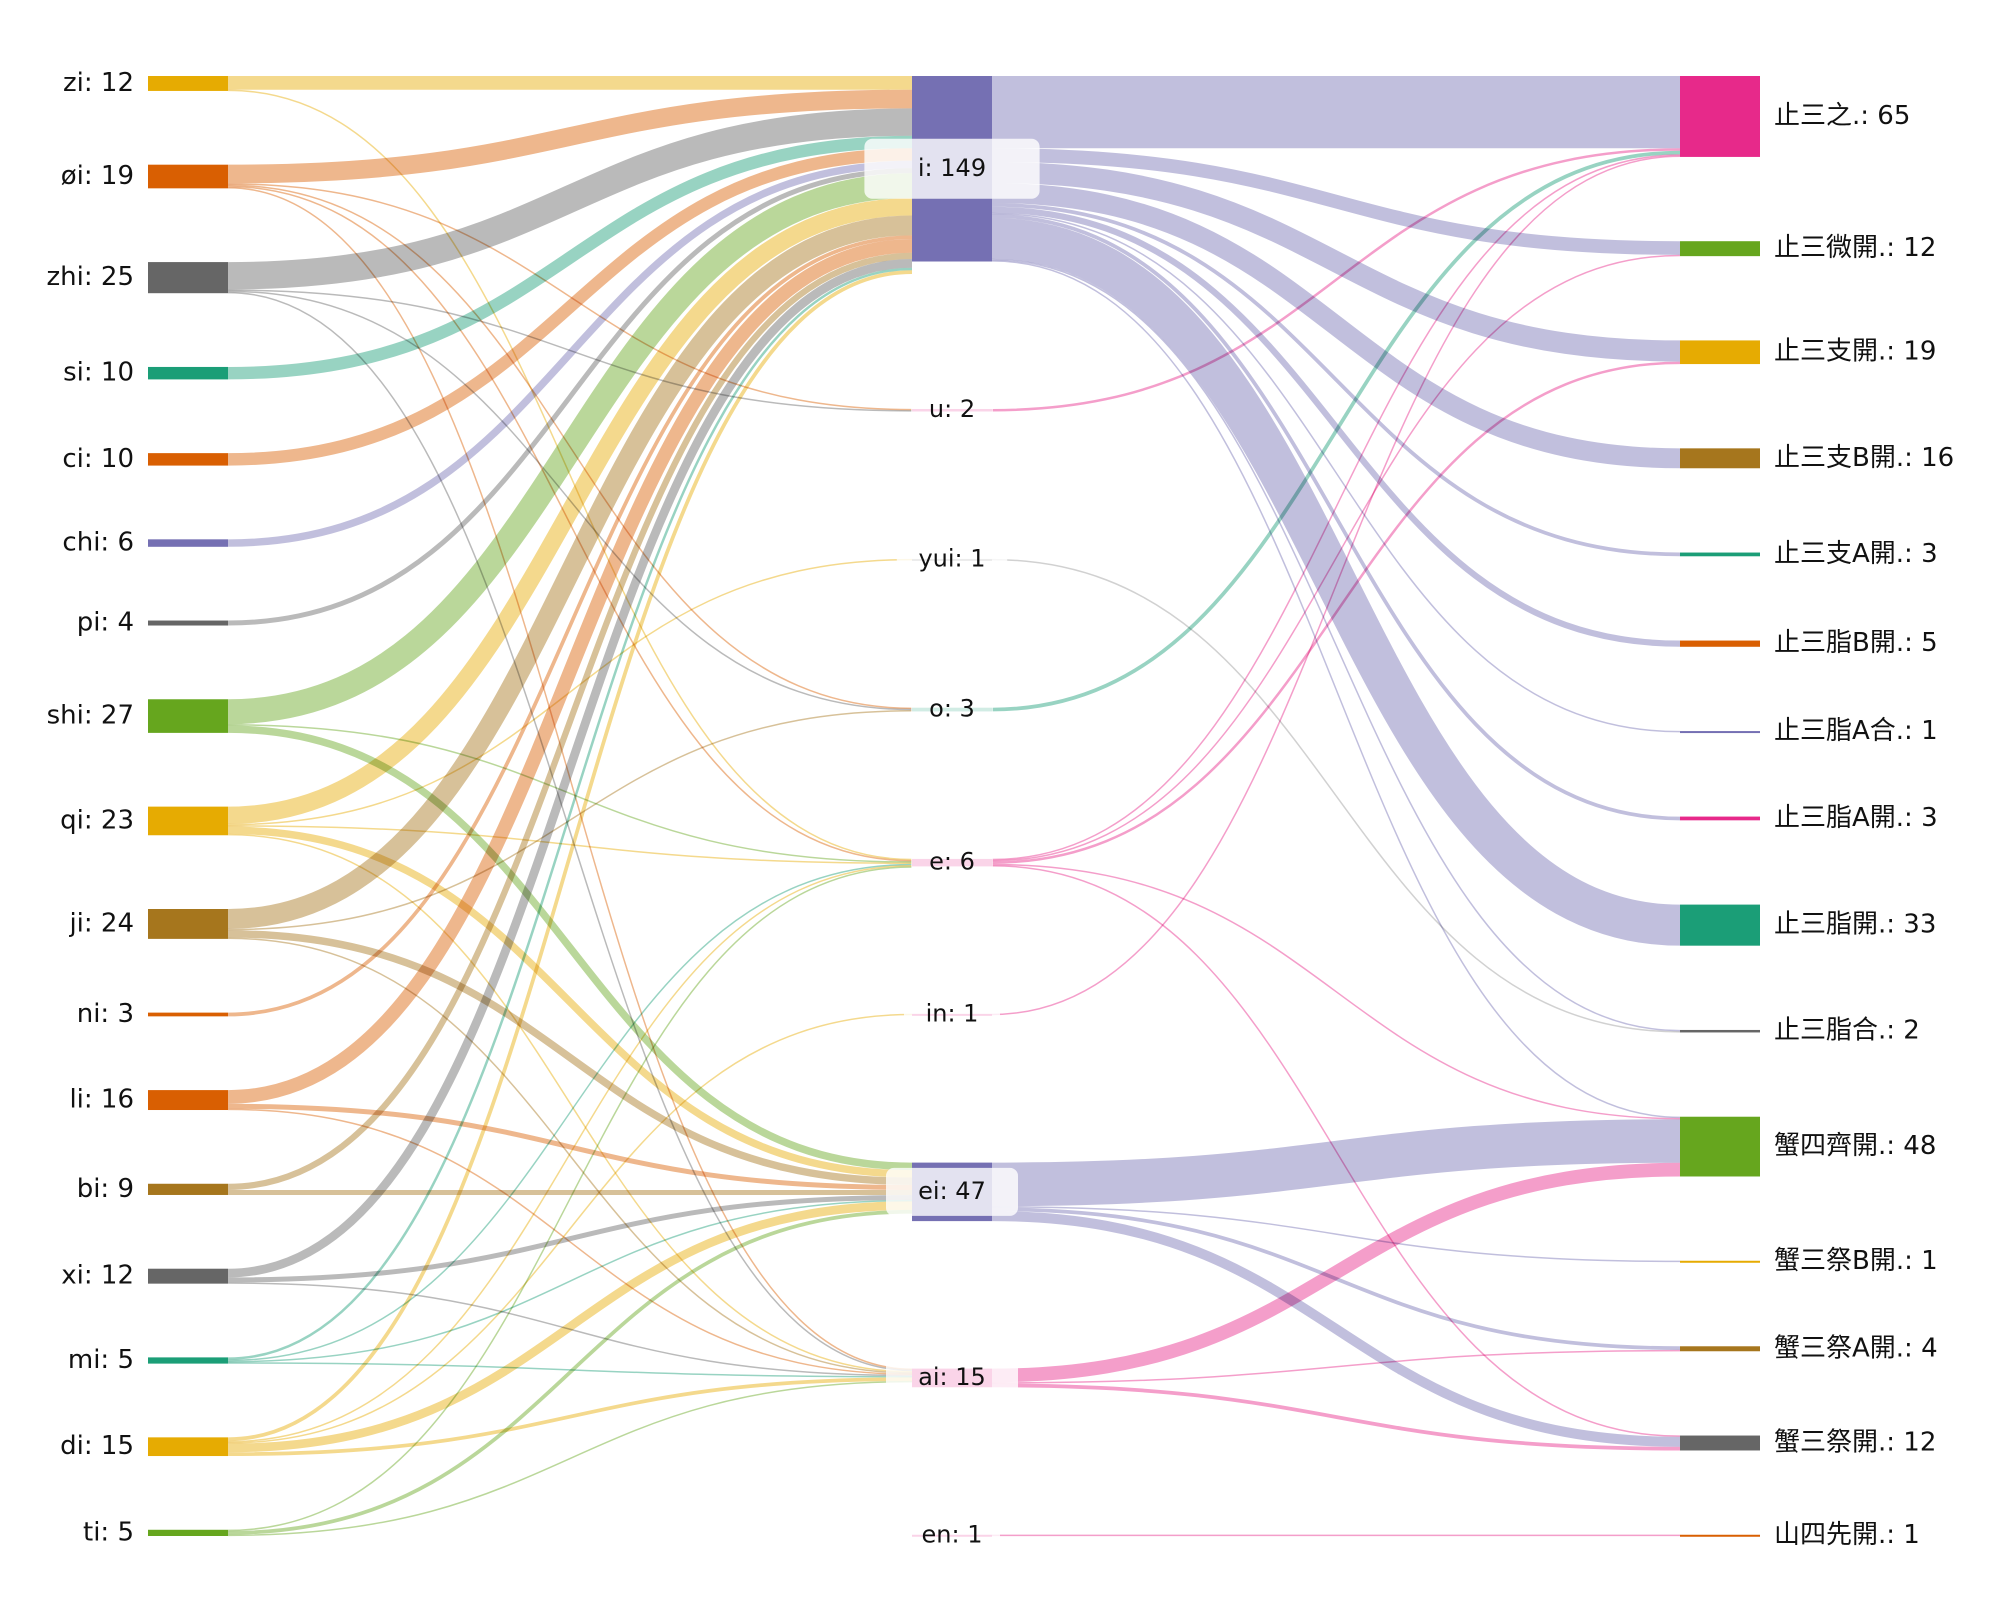 The height and width of the screenshot is (1600, 2000). What do you see at coordinates (188, 83) in the screenshot?
I see `node-zi` at bounding box center [188, 83].